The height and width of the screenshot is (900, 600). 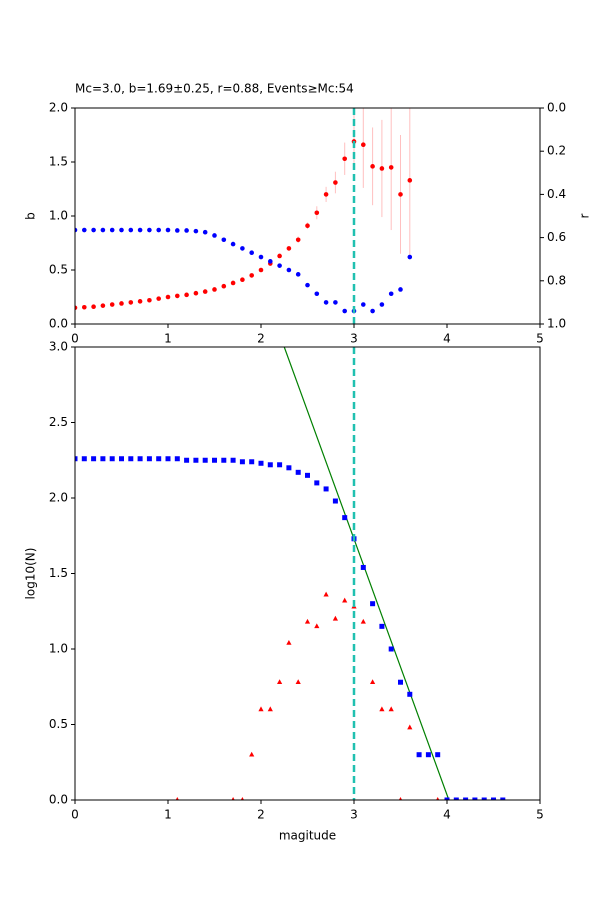 I want to click on y-tick-label: 0.0, so click(x=58, y=324).